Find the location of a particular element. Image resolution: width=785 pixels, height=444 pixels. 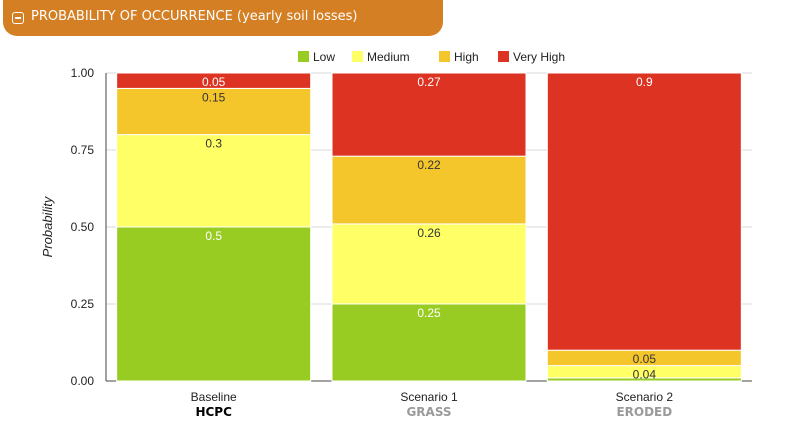

data-label: 0.15 is located at coordinates (214, 97).